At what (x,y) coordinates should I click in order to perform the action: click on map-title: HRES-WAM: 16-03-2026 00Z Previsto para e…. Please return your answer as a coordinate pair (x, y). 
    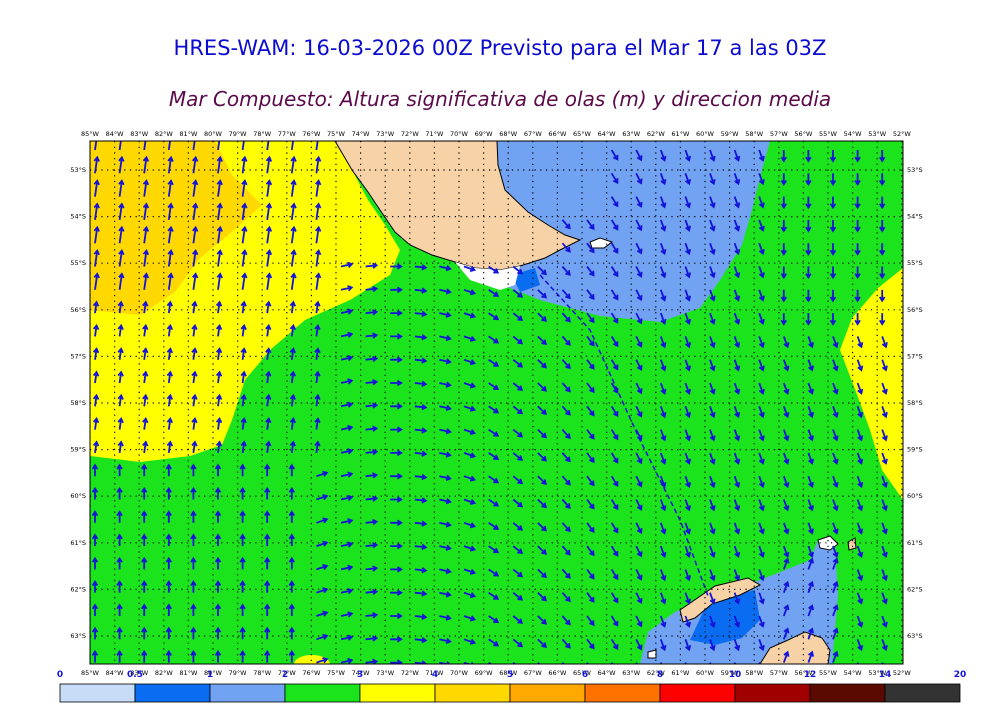
    Looking at the image, I should click on (500, 48).